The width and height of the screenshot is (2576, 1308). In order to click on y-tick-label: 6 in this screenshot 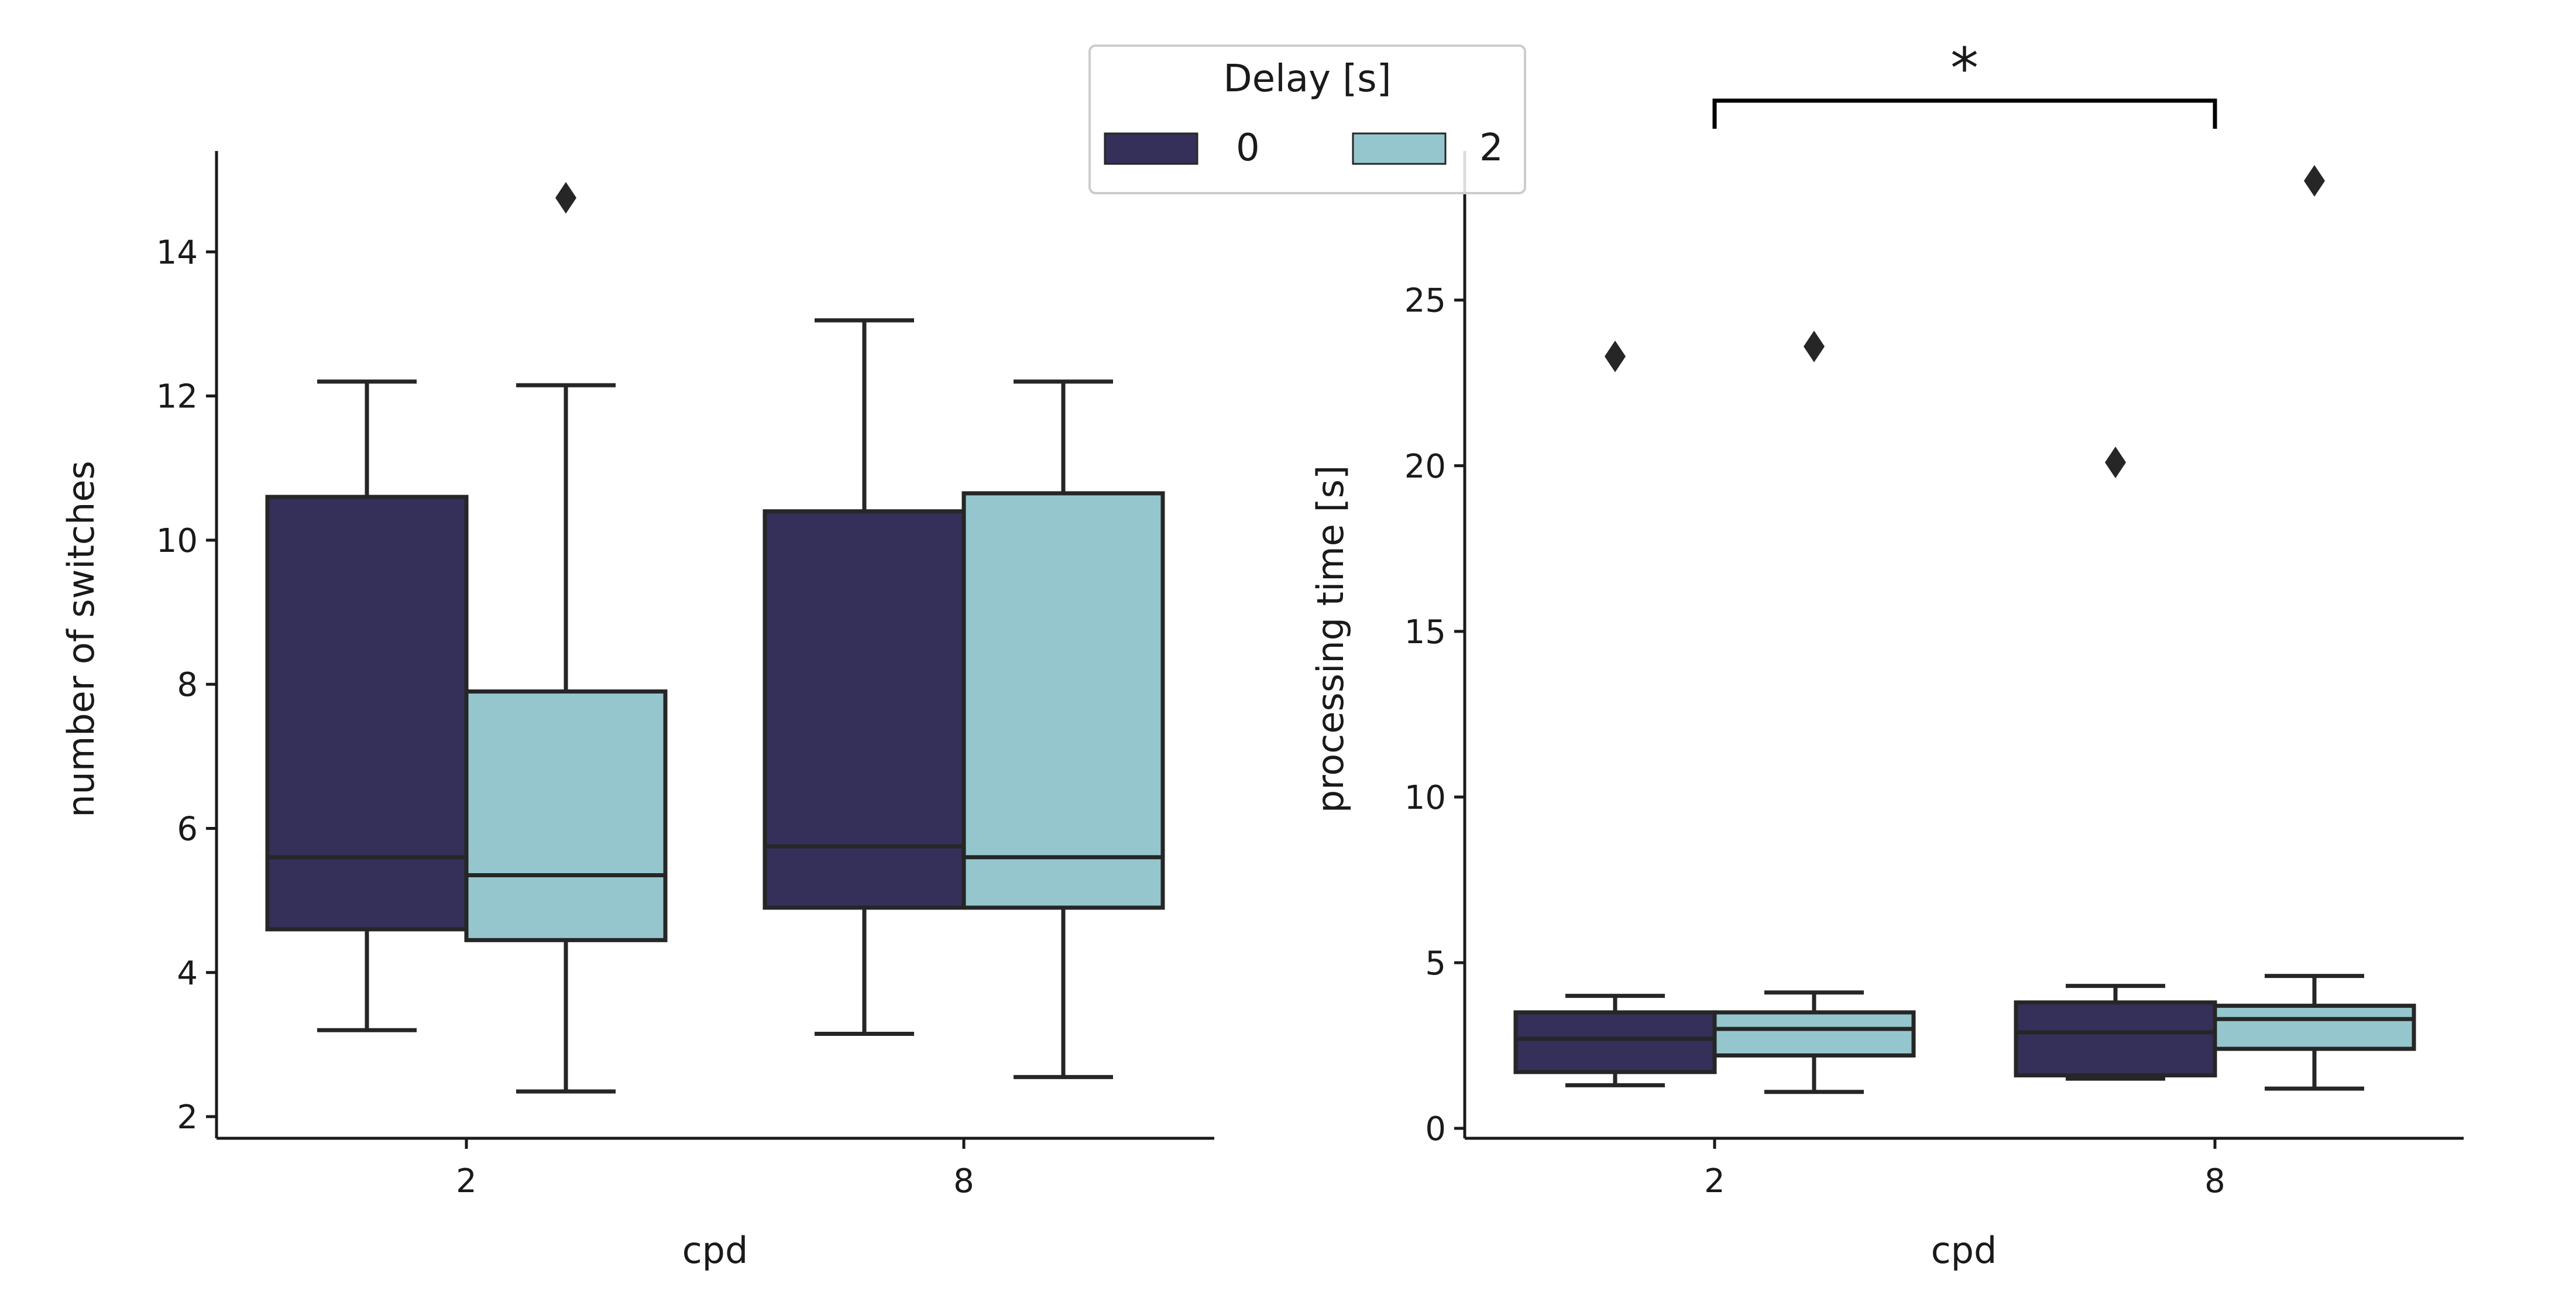, I will do `click(188, 830)`.